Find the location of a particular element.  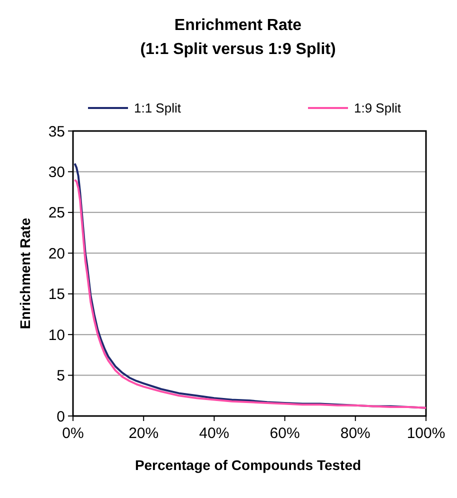

y-tick-label: 25 is located at coordinates (56, 213).